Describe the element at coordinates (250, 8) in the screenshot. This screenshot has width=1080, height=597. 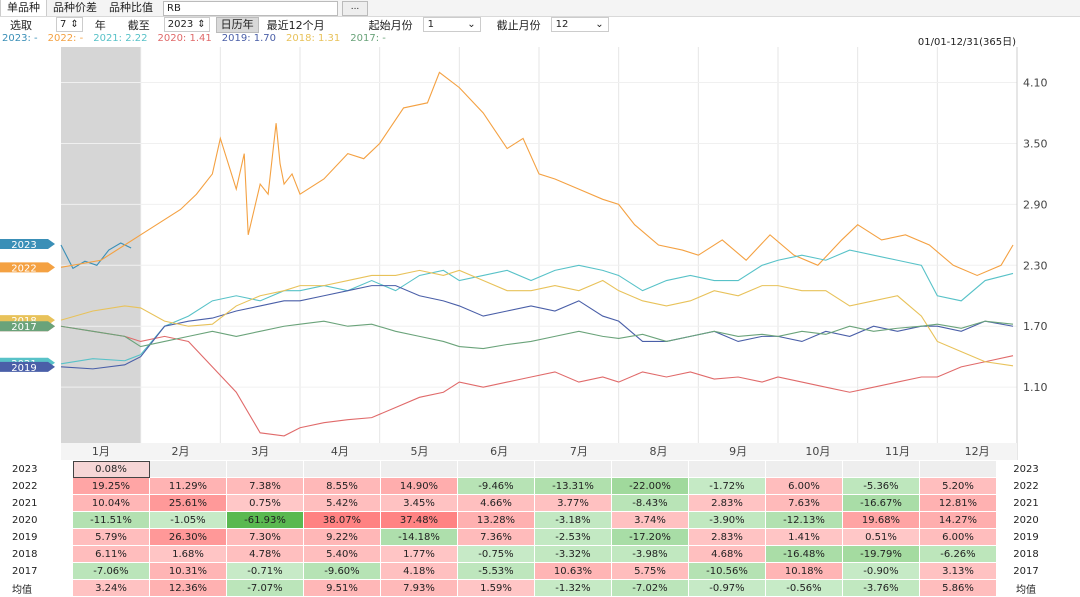
I see `symbol-input: RB` at that location.